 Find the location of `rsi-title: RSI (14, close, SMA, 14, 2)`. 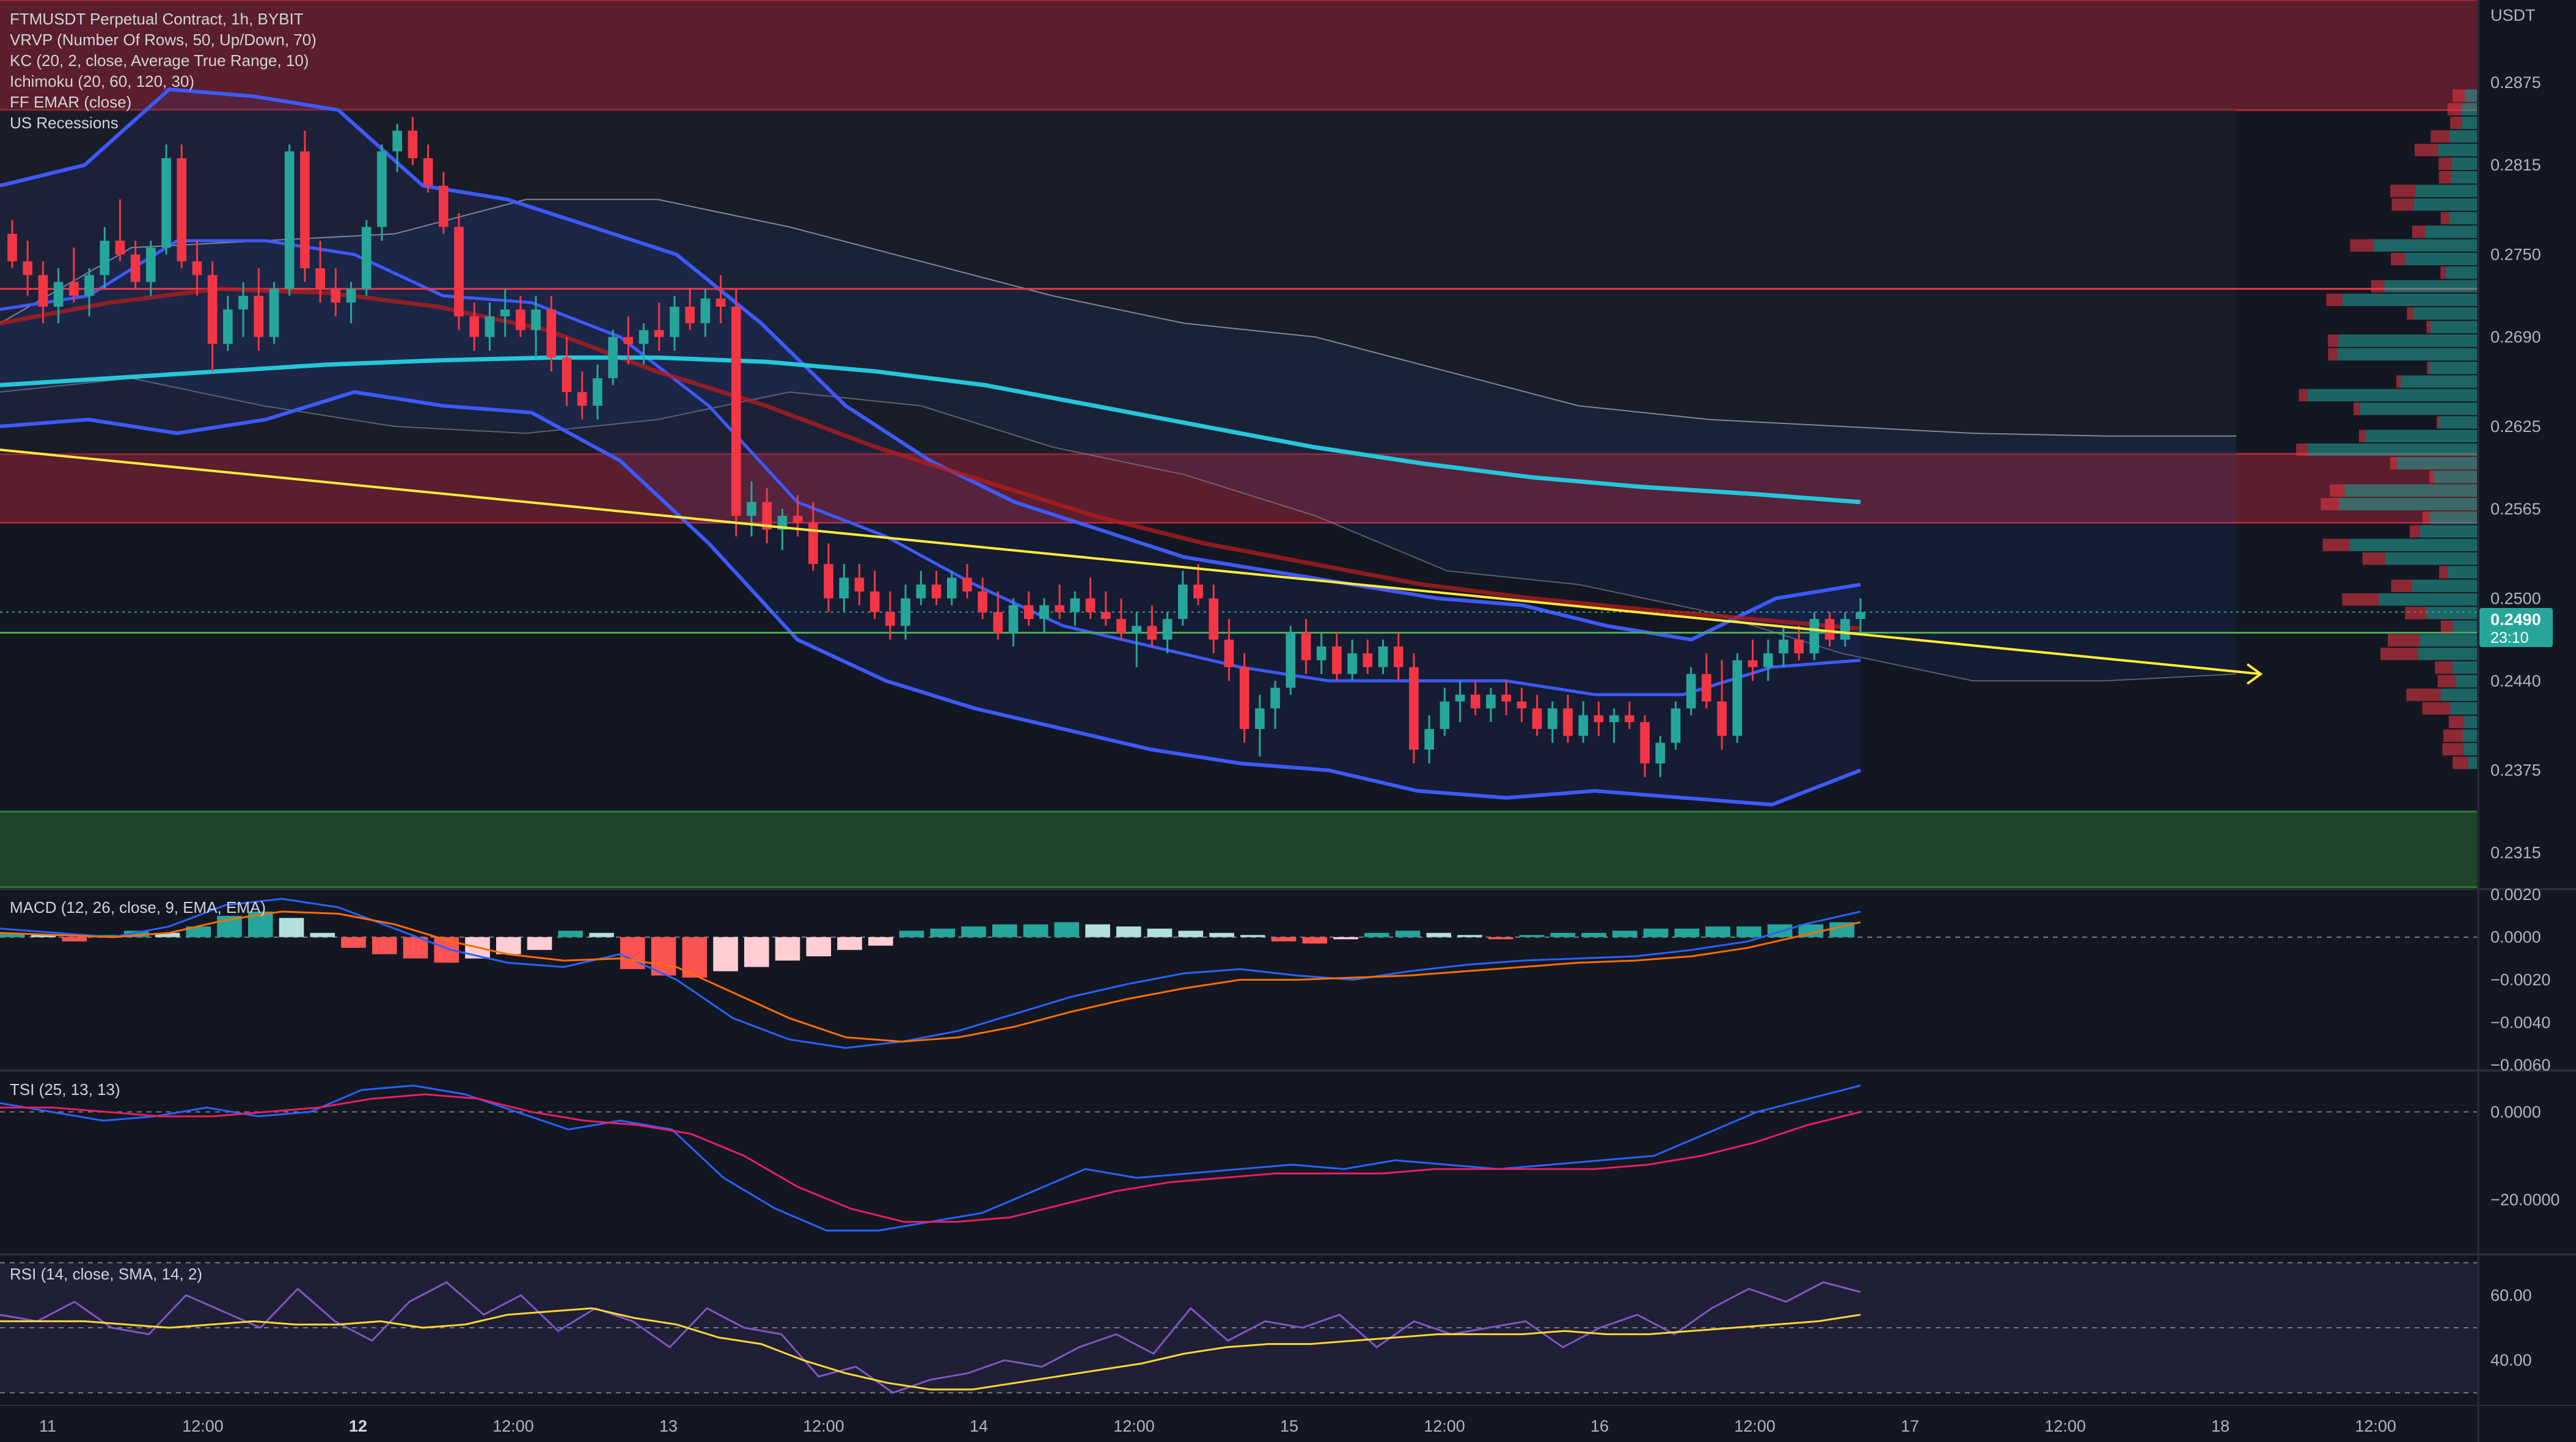

rsi-title: RSI (14, close, SMA, 14, 2) is located at coordinates (106, 1274).